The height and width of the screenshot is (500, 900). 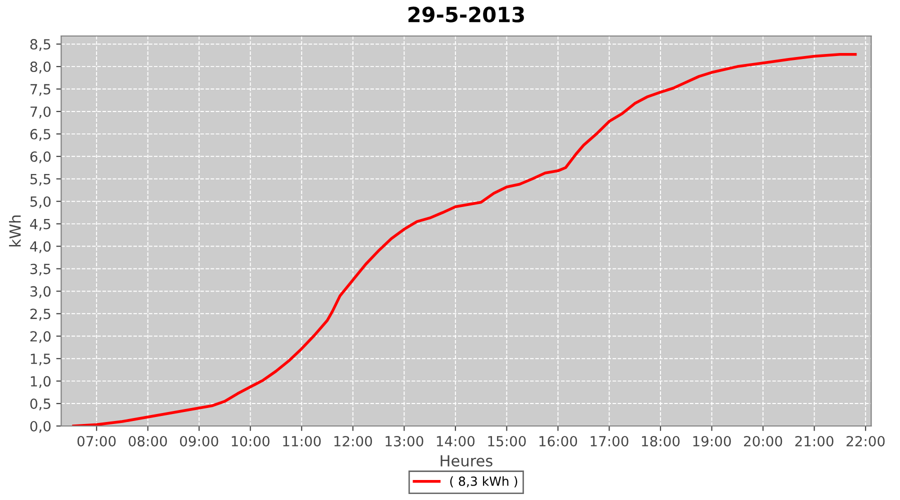 I want to click on x-tick-label: 20:00, so click(x=763, y=441).